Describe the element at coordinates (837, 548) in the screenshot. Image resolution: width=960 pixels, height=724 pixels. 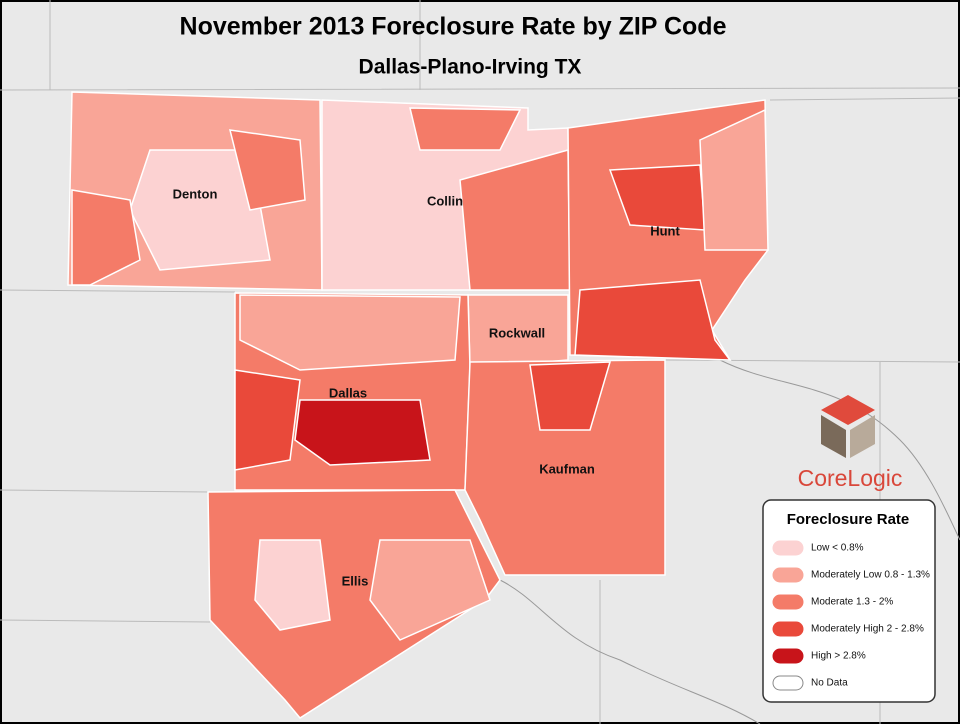
I see `legend-item-label: Low < 0.8%` at that location.